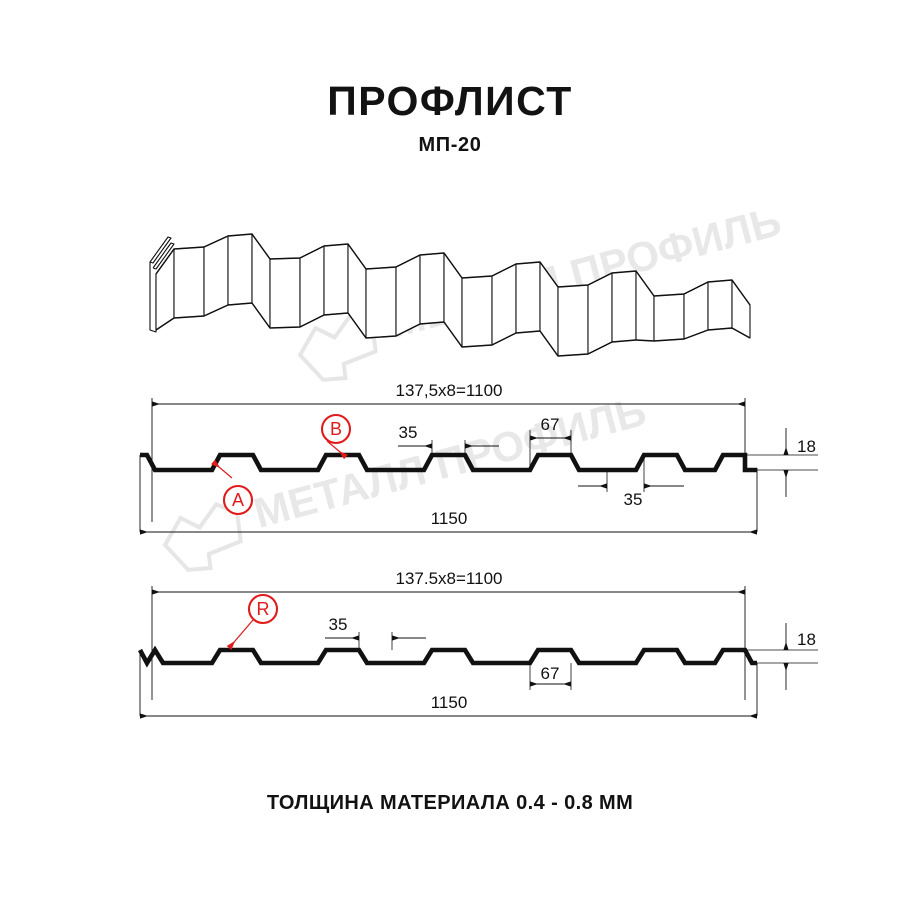  I want to click on page-subtitle: МП-20, so click(450, 145).